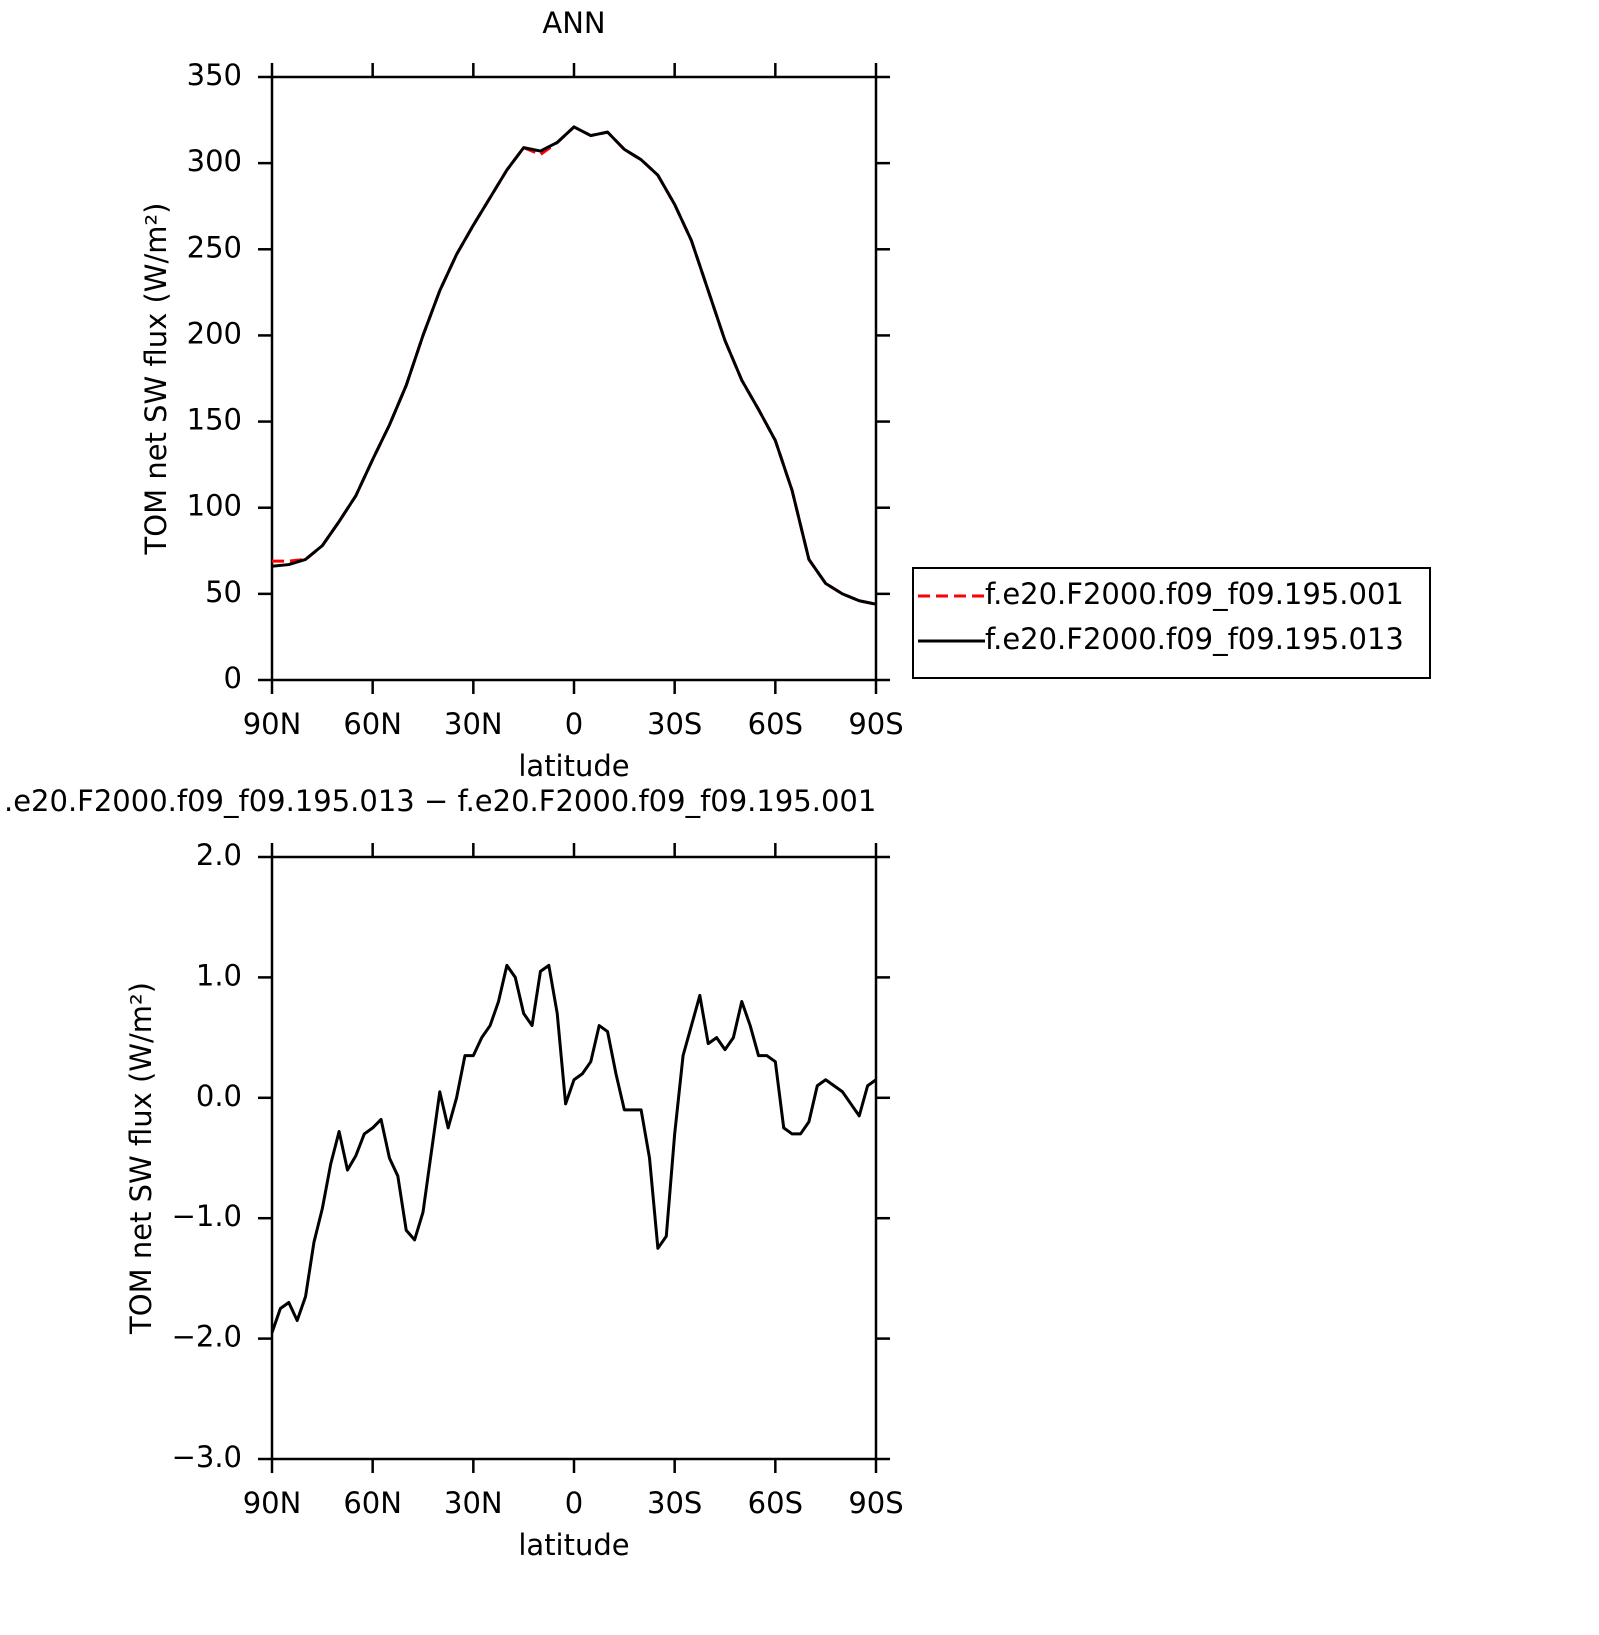 The height and width of the screenshot is (1635, 1599). Describe the element at coordinates (233, 678) in the screenshot. I see `y-tick-label: 0` at that location.